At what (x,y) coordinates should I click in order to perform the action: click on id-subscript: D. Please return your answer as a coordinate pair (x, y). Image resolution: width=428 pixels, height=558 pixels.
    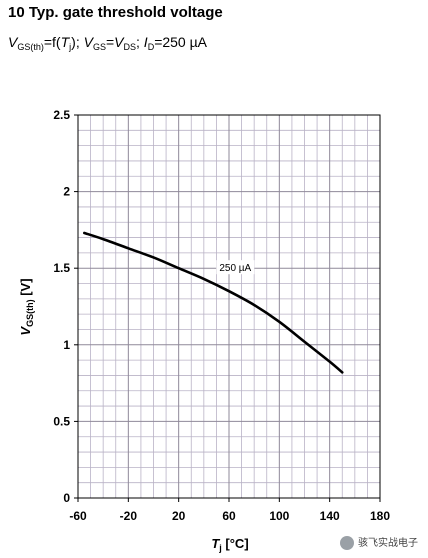
    Looking at the image, I should click on (151, 47).